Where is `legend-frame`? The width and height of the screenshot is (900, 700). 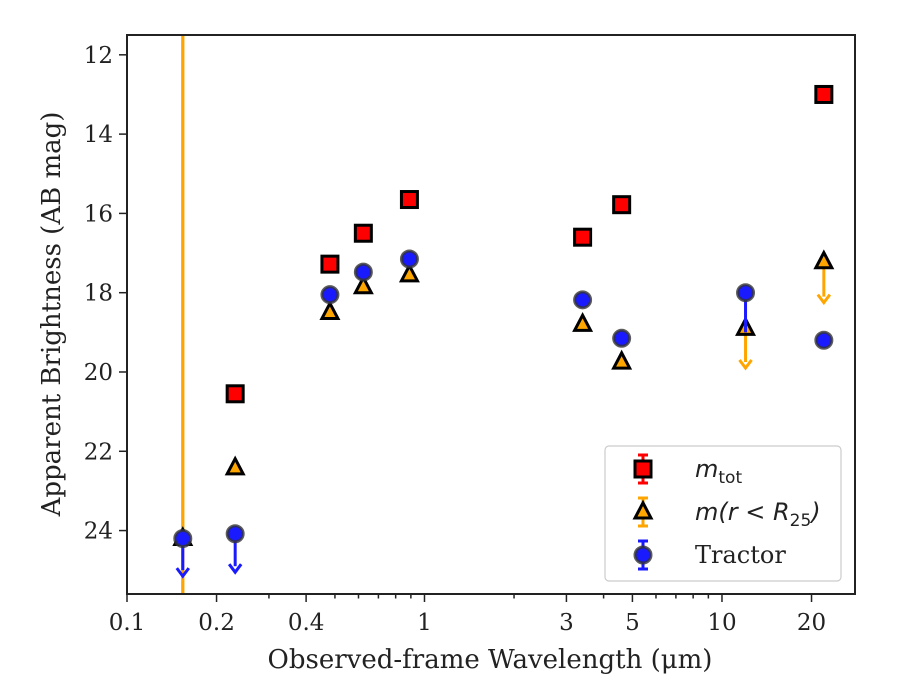 legend-frame is located at coordinates (723, 513).